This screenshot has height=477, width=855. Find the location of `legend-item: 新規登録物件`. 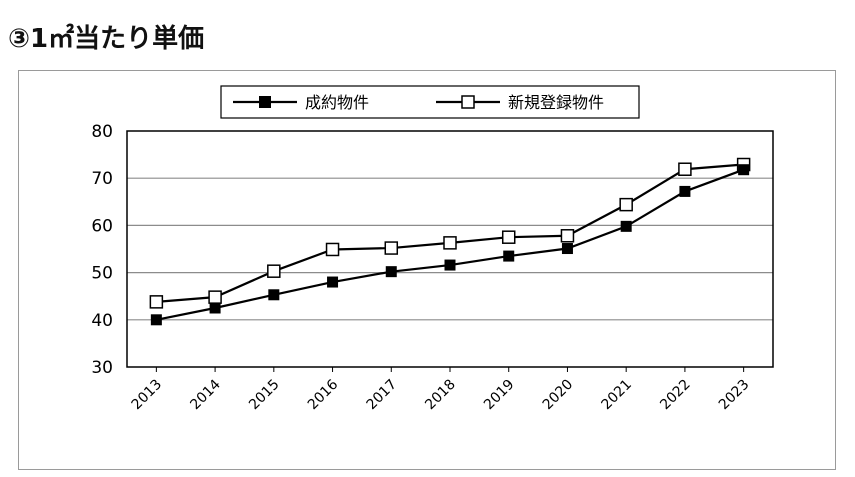

legend-item: 新規登録物件 is located at coordinates (520, 102).